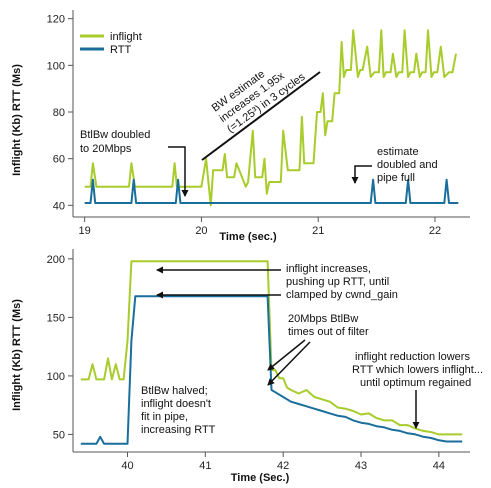  I want to click on annotation-btlbw-halved-line2: inflight doesn't, so click(176, 404).